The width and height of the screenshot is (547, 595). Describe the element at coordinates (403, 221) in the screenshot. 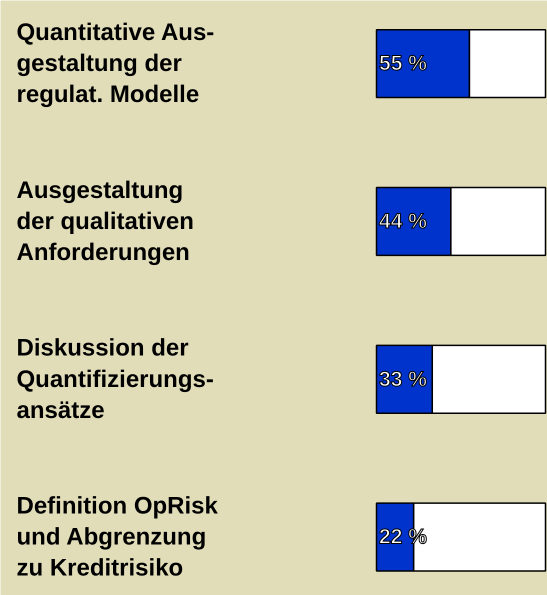

I see `data-label: 44 %` at that location.